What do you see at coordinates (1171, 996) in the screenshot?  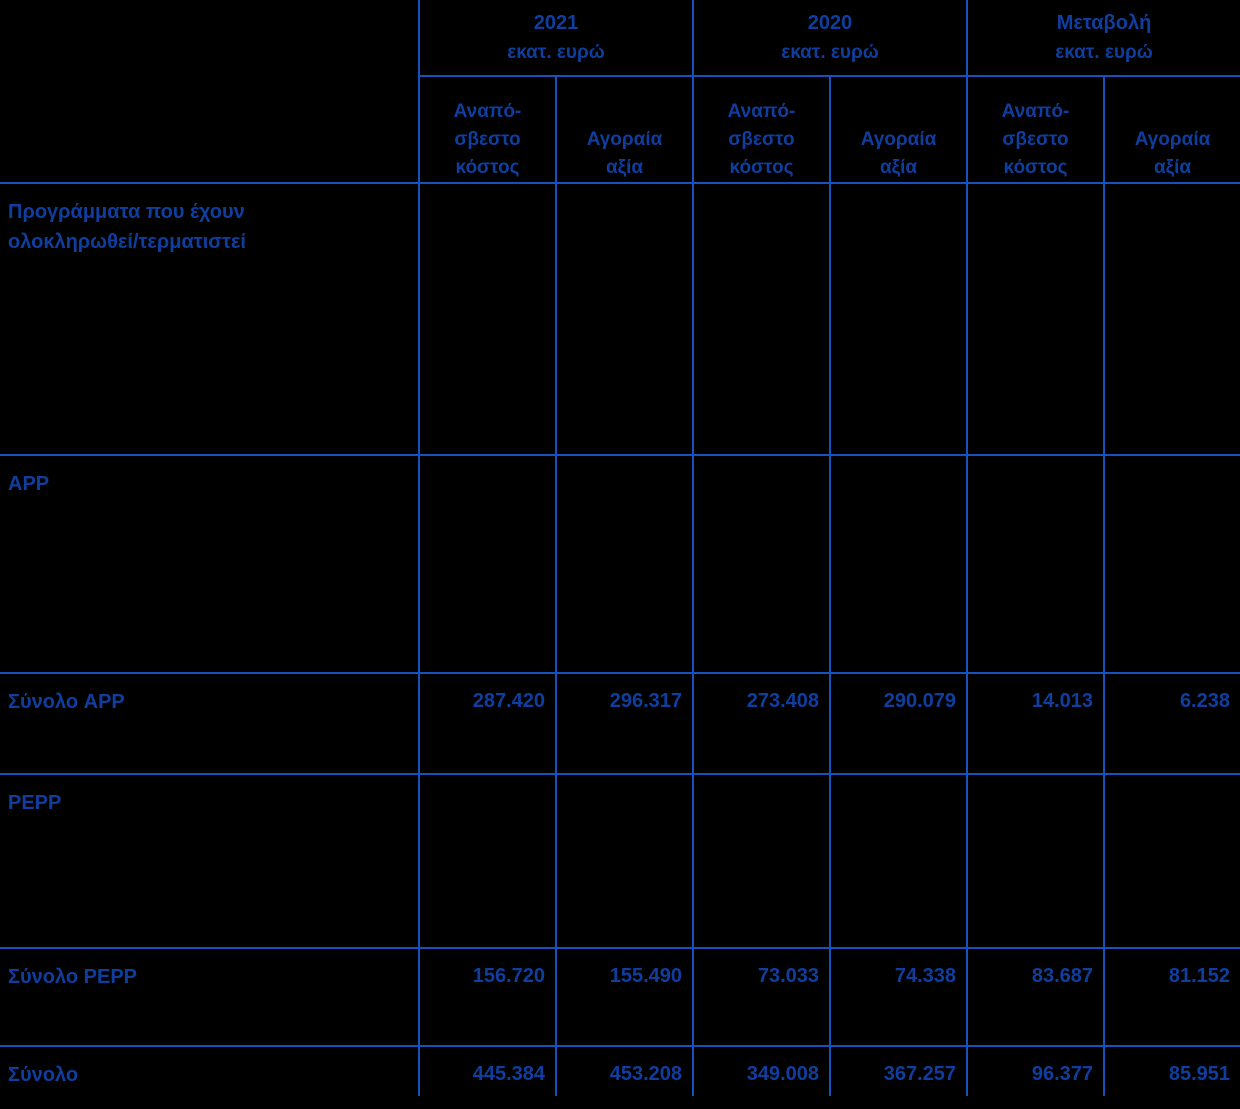 I see `value-cell: 81.152` at bounding box center [1171, 996].